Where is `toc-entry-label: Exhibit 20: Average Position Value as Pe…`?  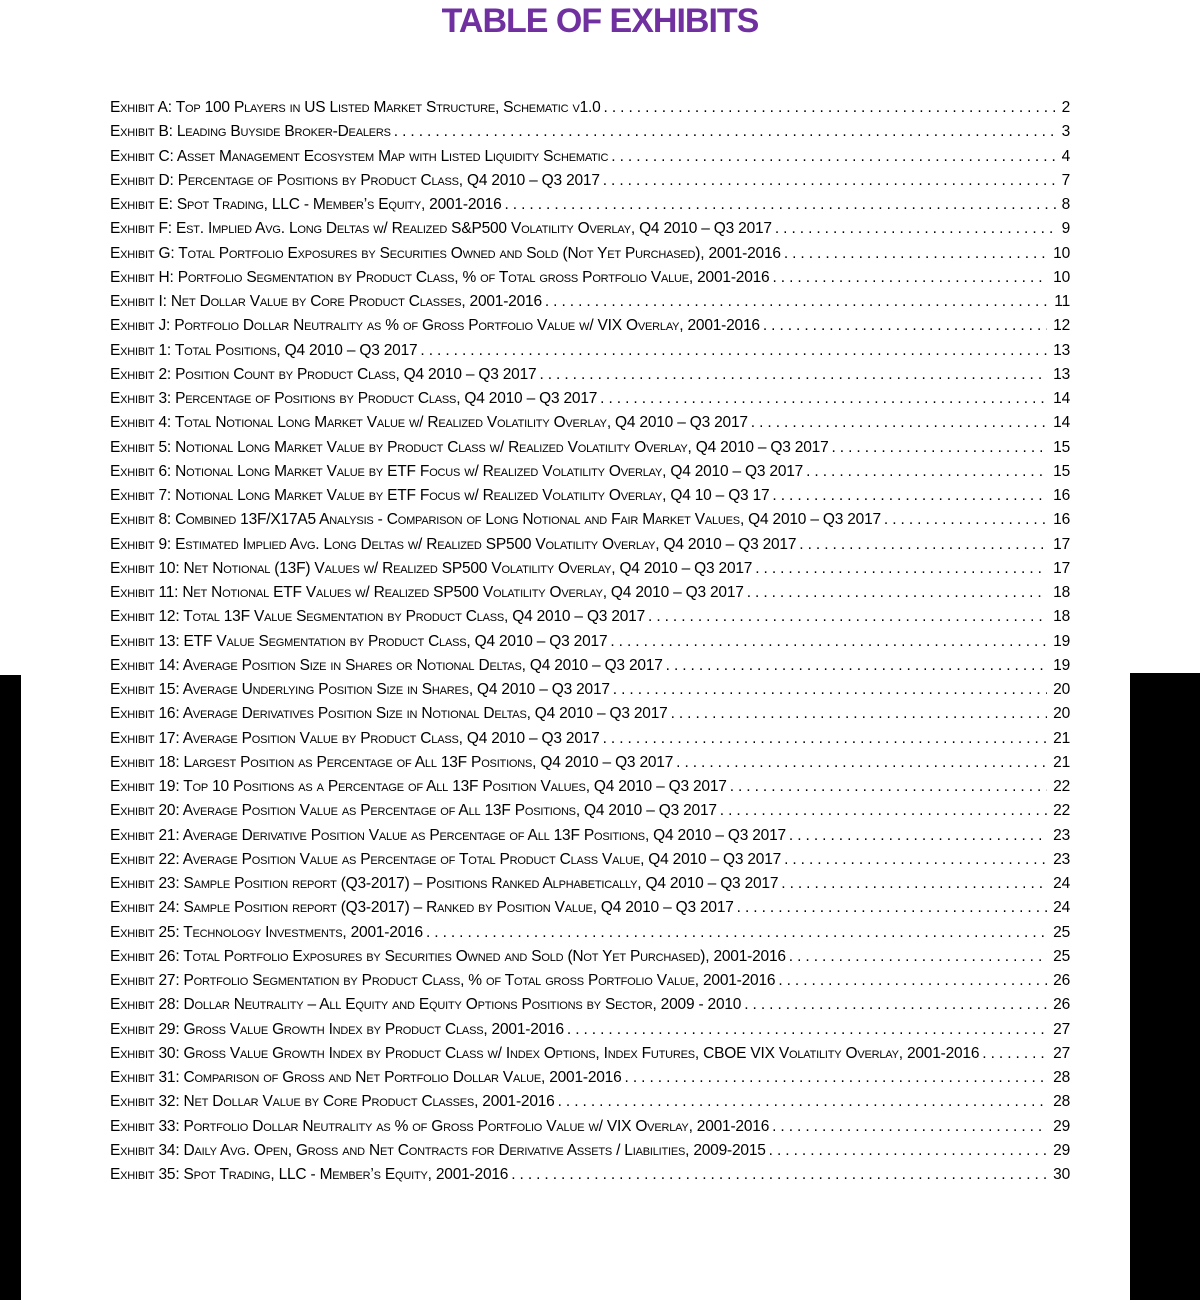
toc-entry-label: Exhibit 20: Average Position Value as Pe… is located at coordinates (413, 811).